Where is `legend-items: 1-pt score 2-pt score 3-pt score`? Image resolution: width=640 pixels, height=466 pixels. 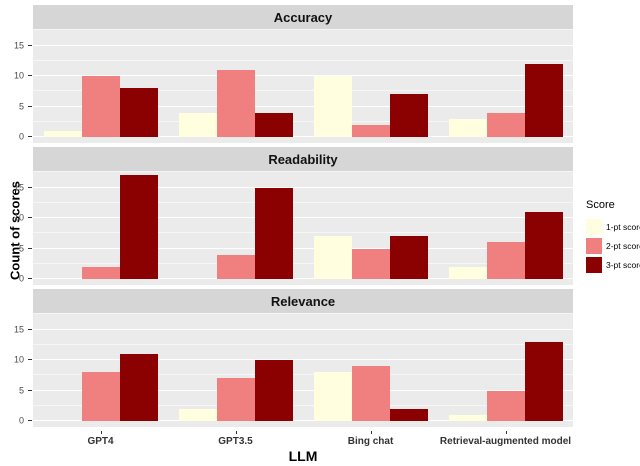
legend-items: 1-pt score 2-pt score 3-pt score is located at coordinates (613, 246).